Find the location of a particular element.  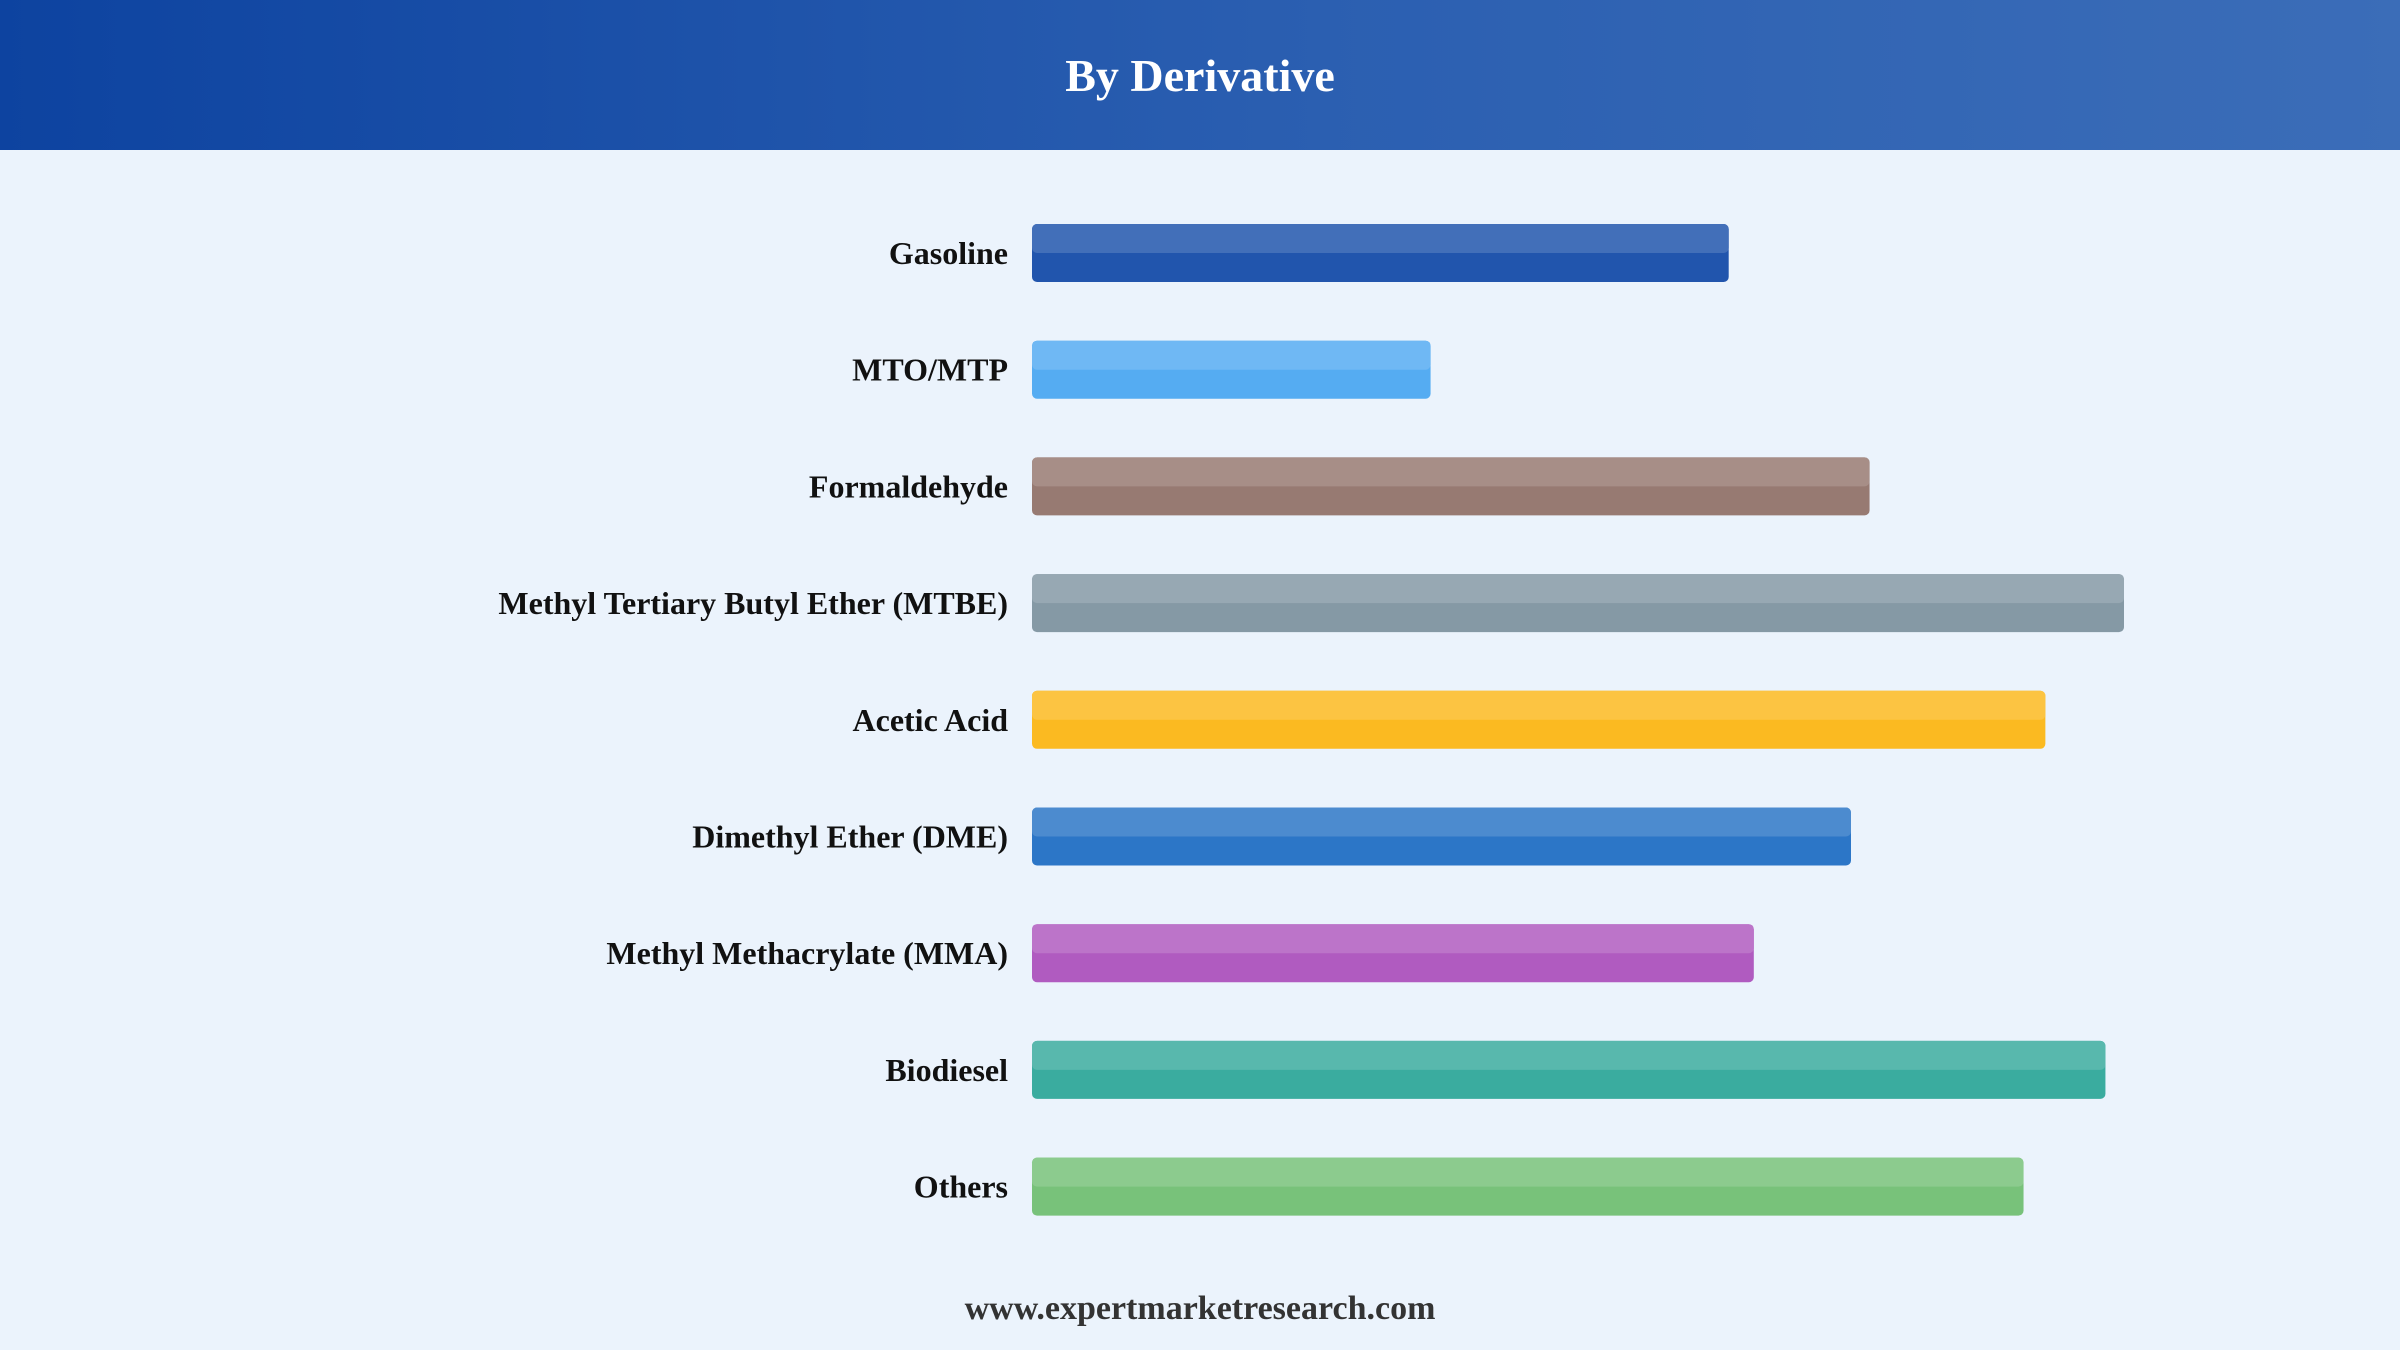

bar-dimethyl-ether-dme is located at coordinates (1441, 836).